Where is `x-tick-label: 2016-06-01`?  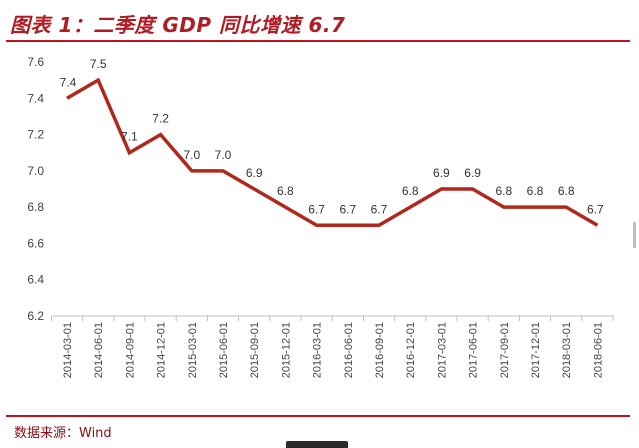
x-tick-label: 2016-06-01 is located at coordinates (349, 350).